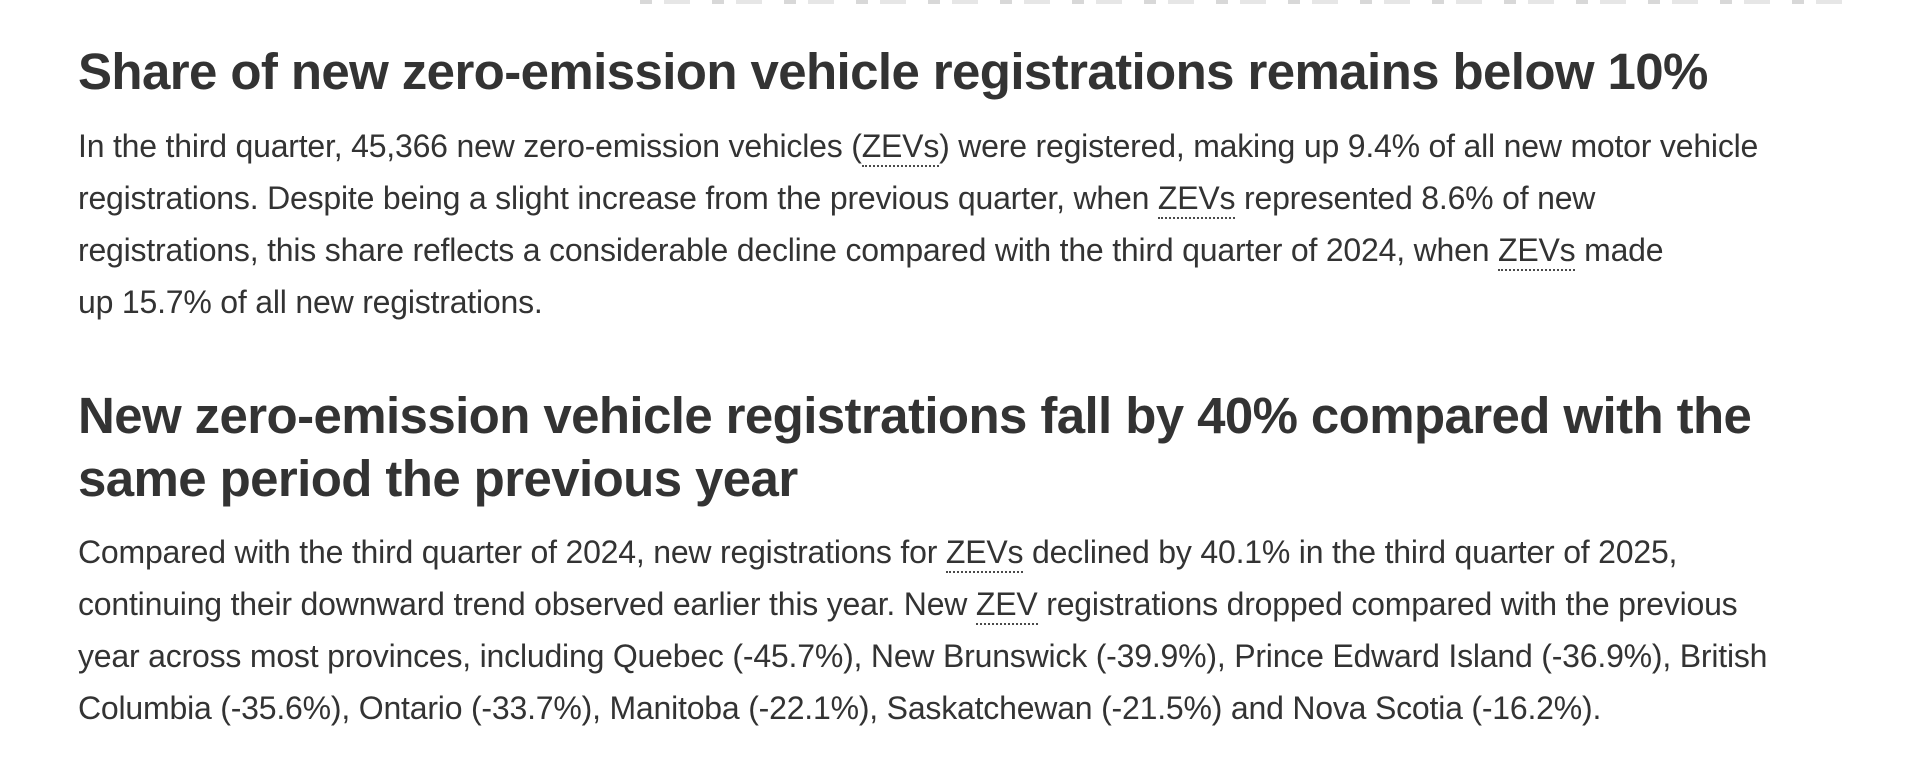 The height and width of the screenshot is (762, 1920). What do you see at coordinates (1245, 2) in the screenshot?
I see `cropped-text-remnant` at bounding box center [1245, 2].